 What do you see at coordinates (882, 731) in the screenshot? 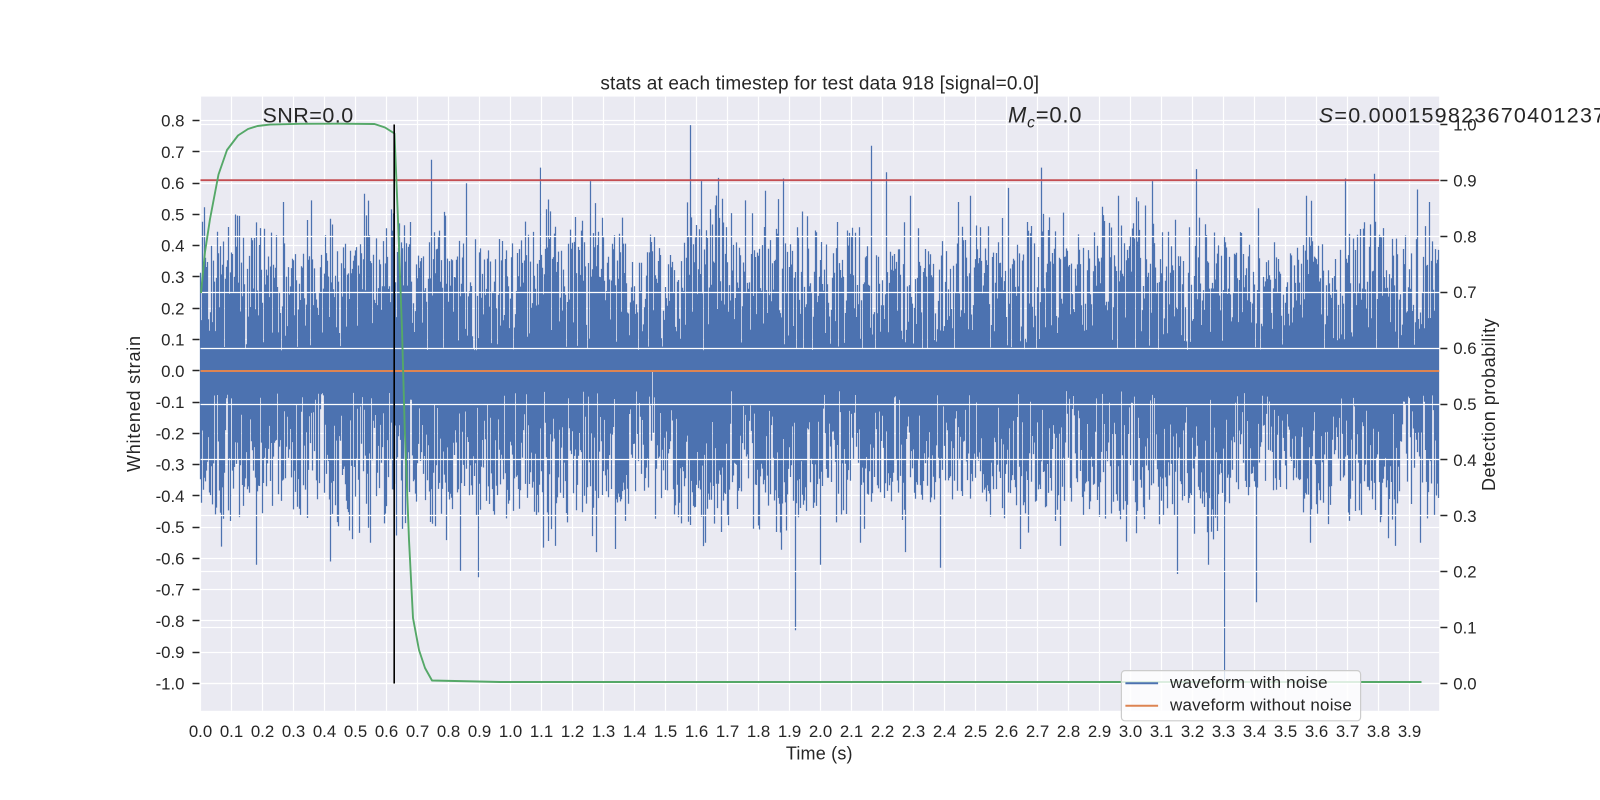
I see `svg-text: 2.2` at bounding box center [882, 731].